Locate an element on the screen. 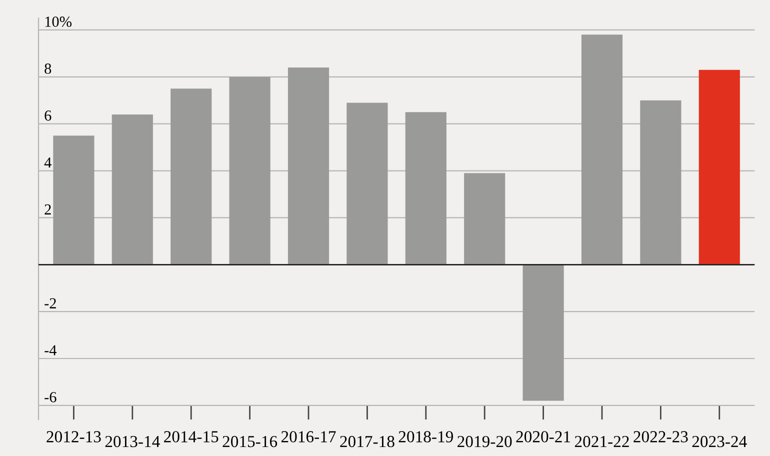  x-tick-label: 2020-21 is located at coordinates (543, 436).